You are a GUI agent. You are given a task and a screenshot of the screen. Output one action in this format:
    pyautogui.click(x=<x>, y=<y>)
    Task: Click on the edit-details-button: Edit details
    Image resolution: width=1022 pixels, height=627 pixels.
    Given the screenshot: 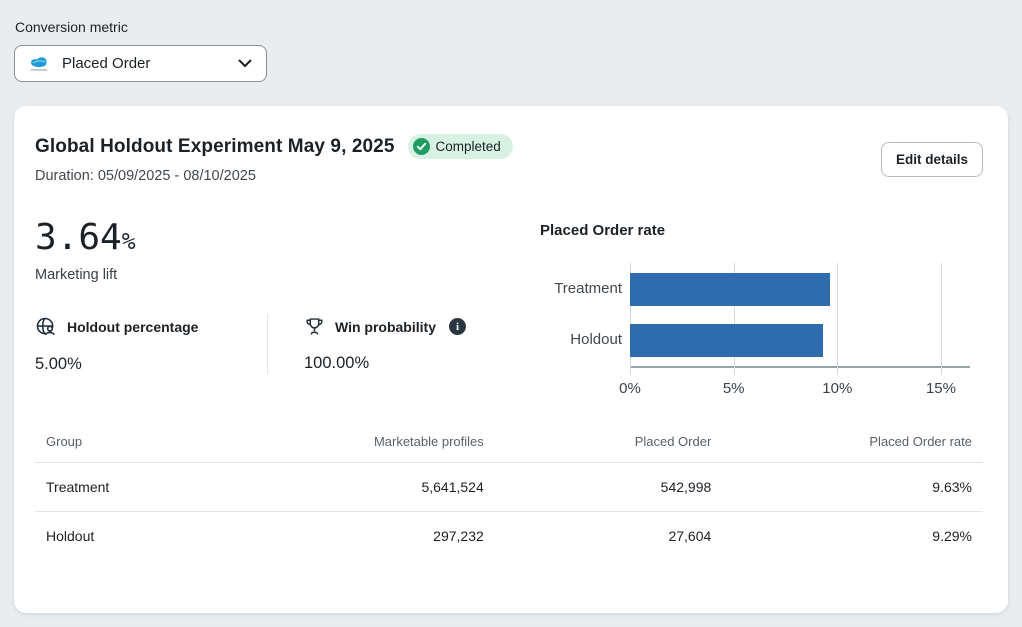 What is the action you would take?
    pyautogui.click(x=931, y=159)
    